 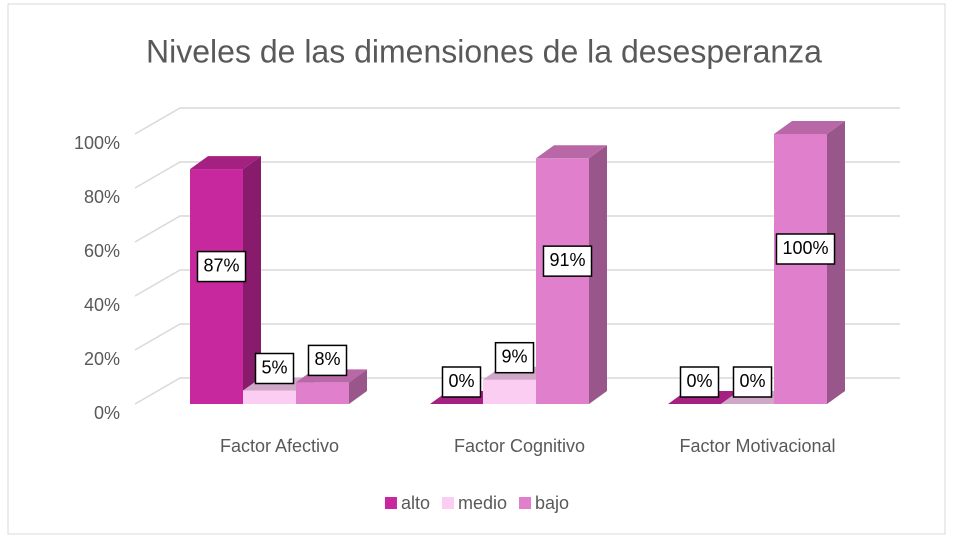 I want to click on y-tick-label: 20%, so click(x=102, y=359).